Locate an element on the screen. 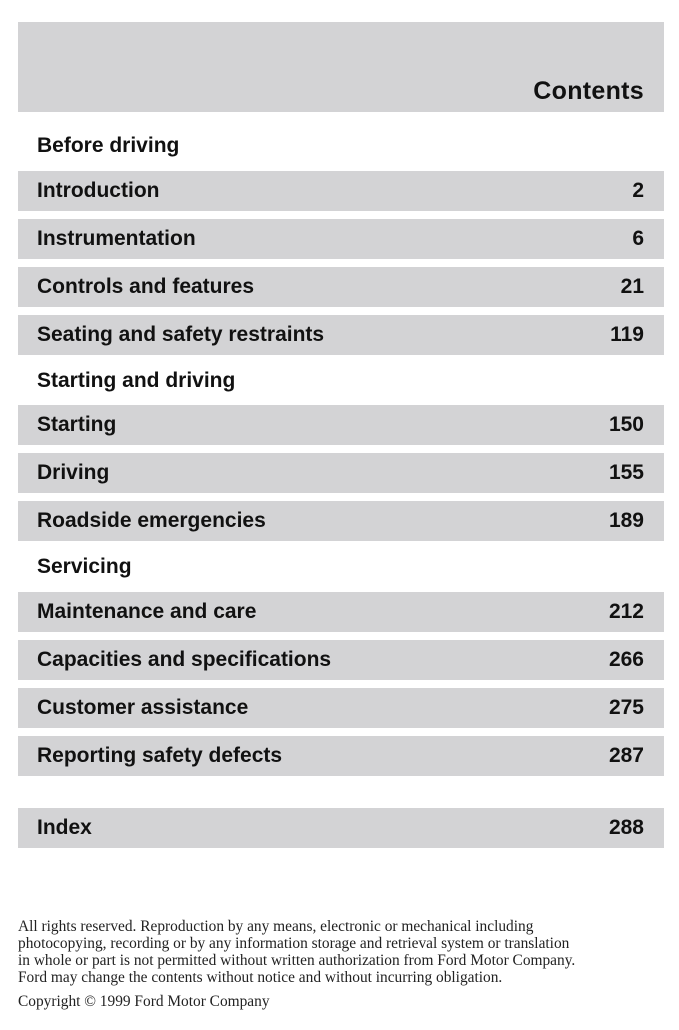  toc-entry-introduction: Introduction 2 is located at coordinates (341, 191).